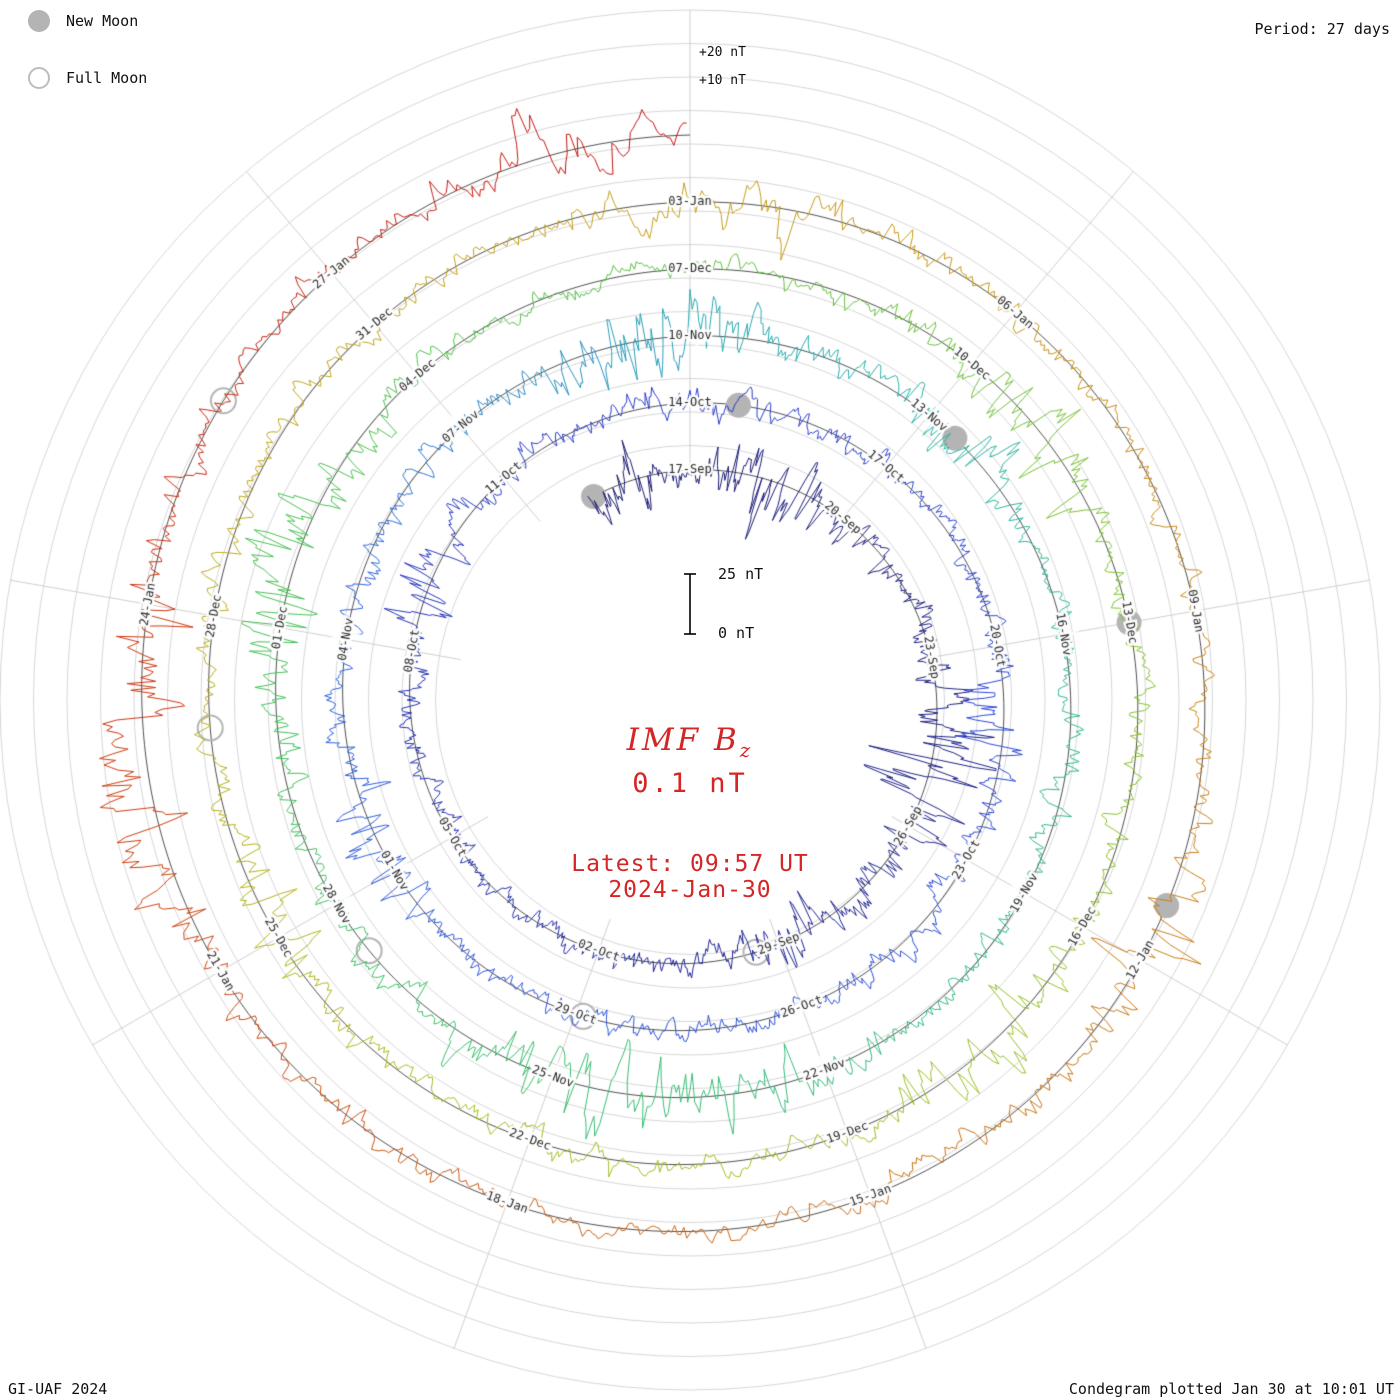 The width and height of the screenshot is (1400, 1400). Describe the element at coordinates (102, 21) in the screenshot. I see `new-moon-label: New Moon` at that location.